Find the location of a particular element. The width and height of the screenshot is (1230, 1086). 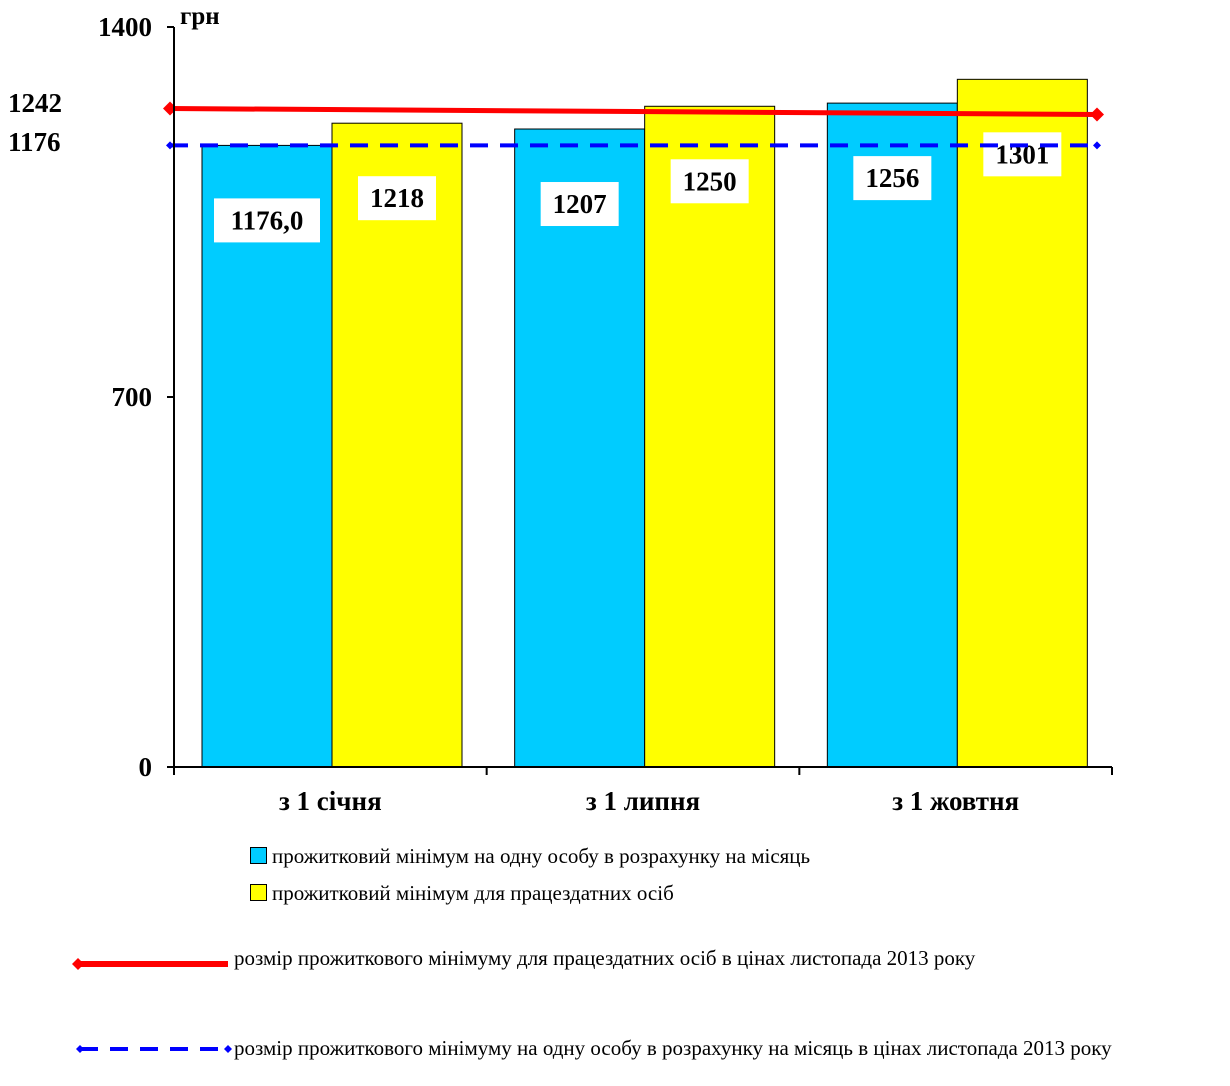

data-label-s1-3: 1256 is located at coordinates (892, 178).